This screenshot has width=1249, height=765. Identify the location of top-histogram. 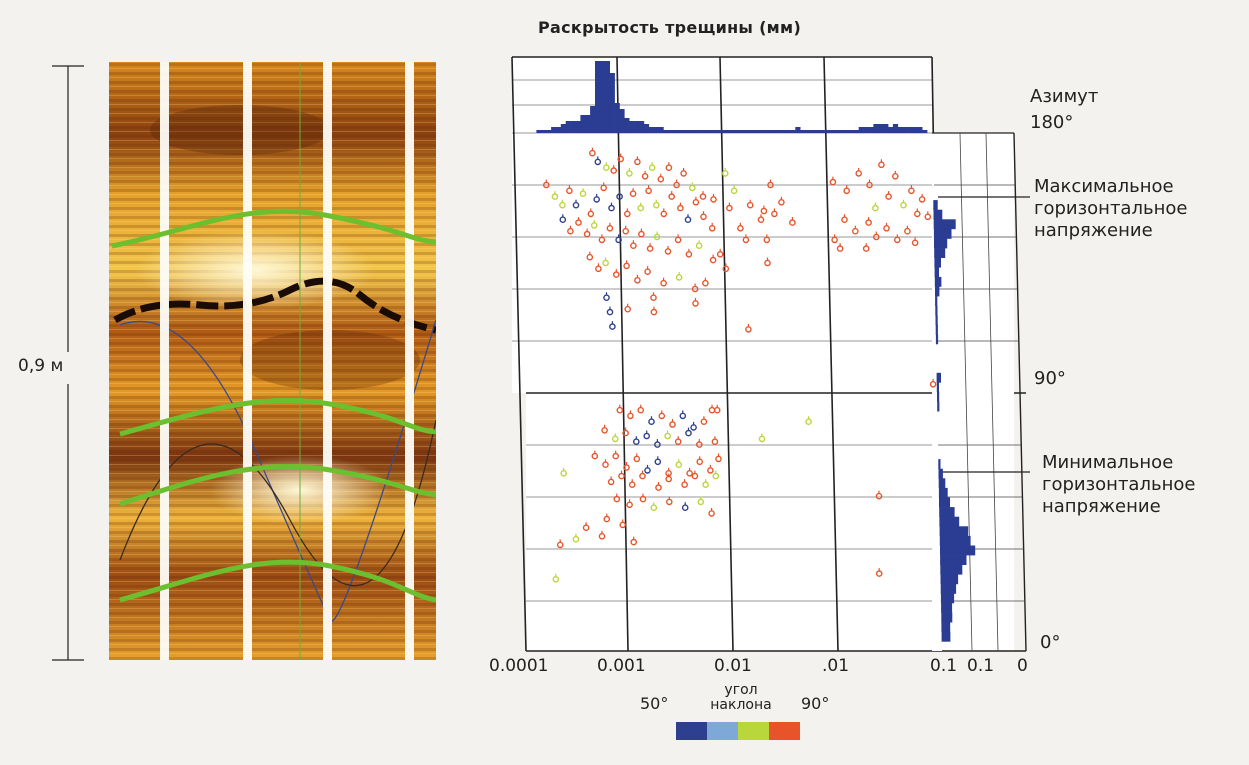
(732, 97).